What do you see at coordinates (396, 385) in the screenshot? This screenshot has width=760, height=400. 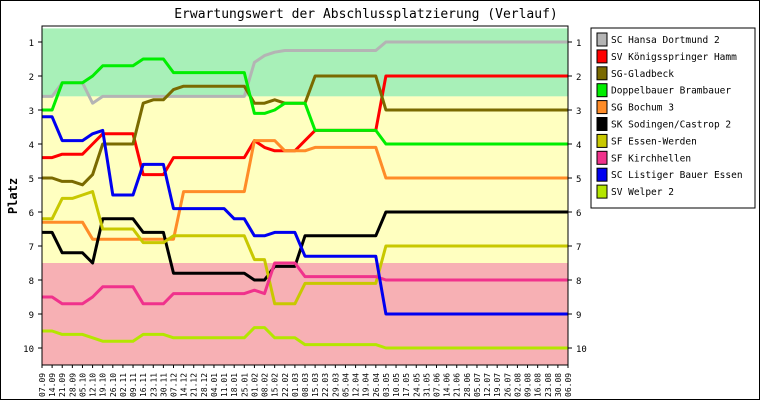 I see `x-tick-label: 10.05` at bounding box center [396, 385].